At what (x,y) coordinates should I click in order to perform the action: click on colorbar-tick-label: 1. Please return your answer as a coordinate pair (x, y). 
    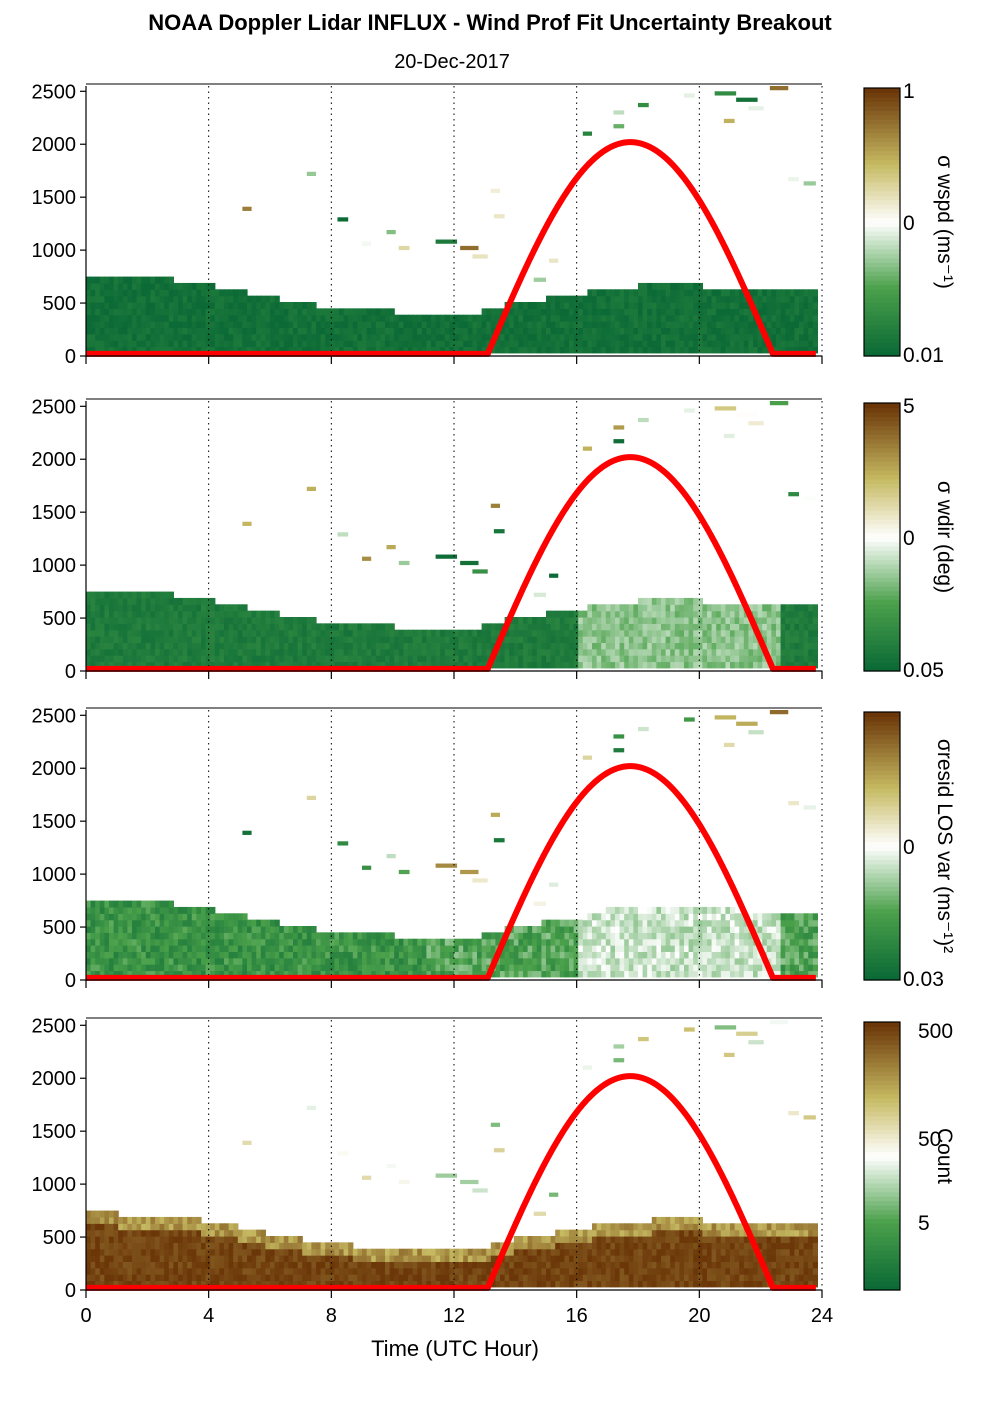
    Looking at the image, I should click on (909, 91).